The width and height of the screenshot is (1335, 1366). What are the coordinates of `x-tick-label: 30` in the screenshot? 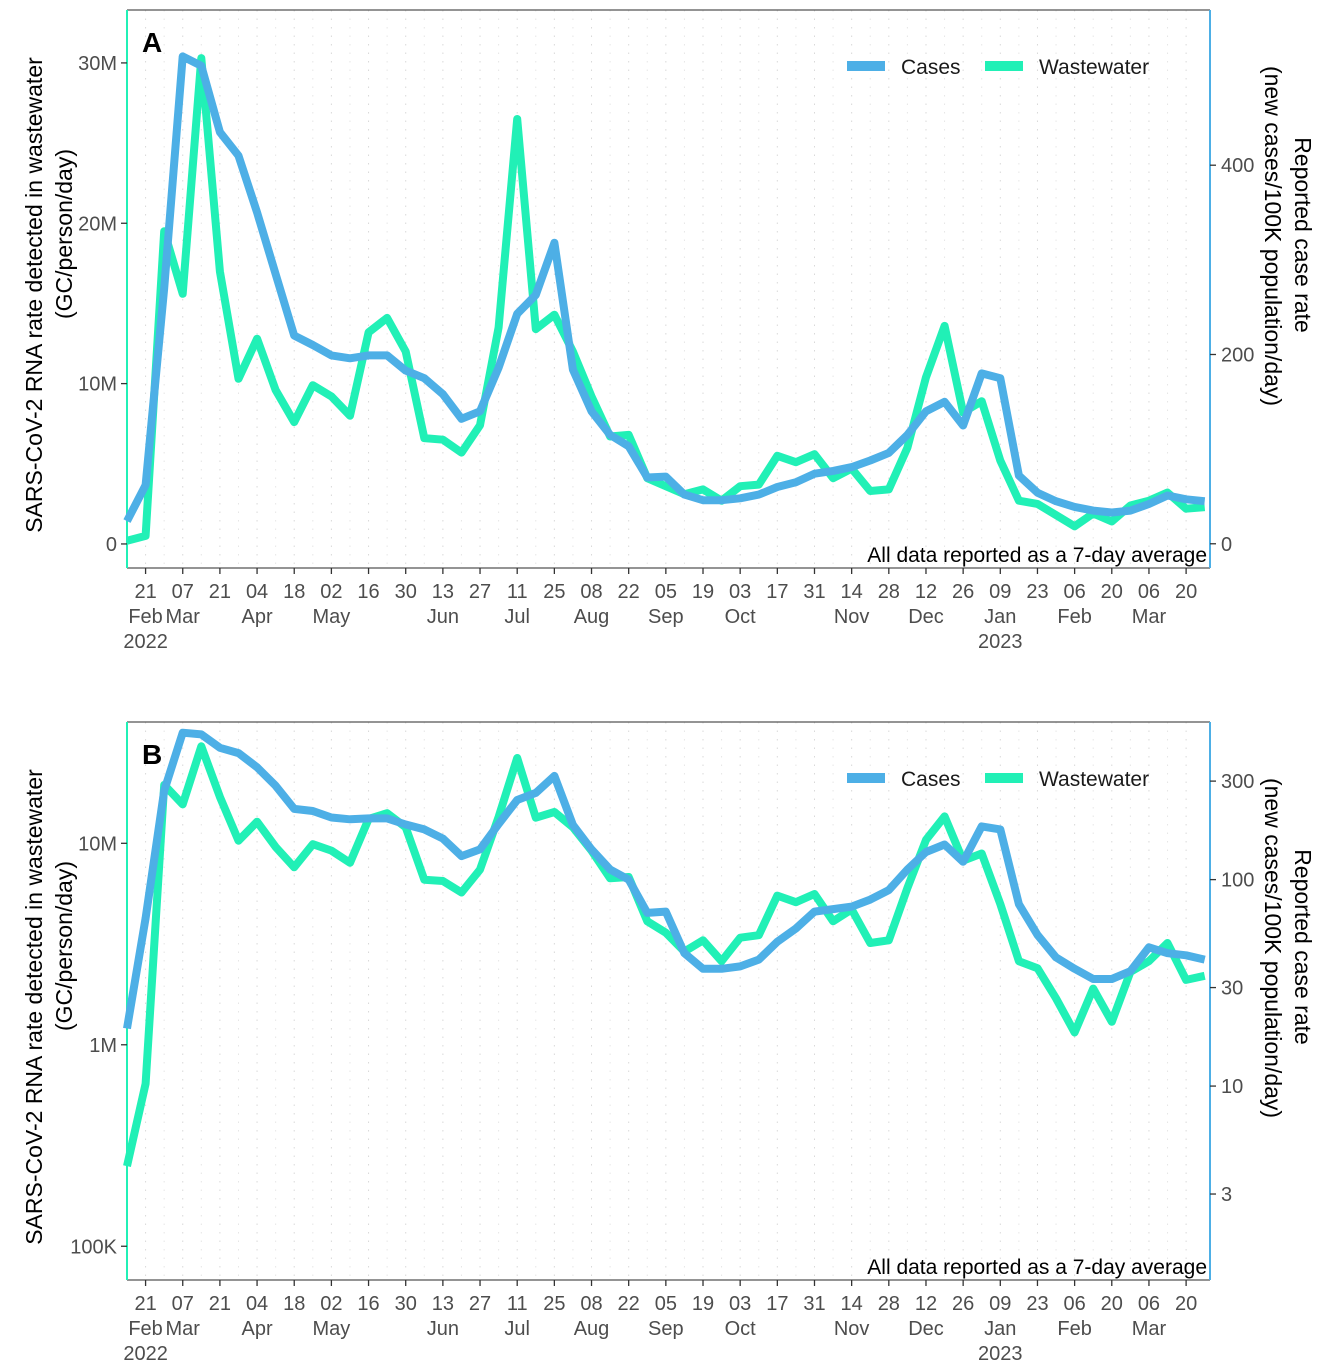 It's located at (406, 1304).